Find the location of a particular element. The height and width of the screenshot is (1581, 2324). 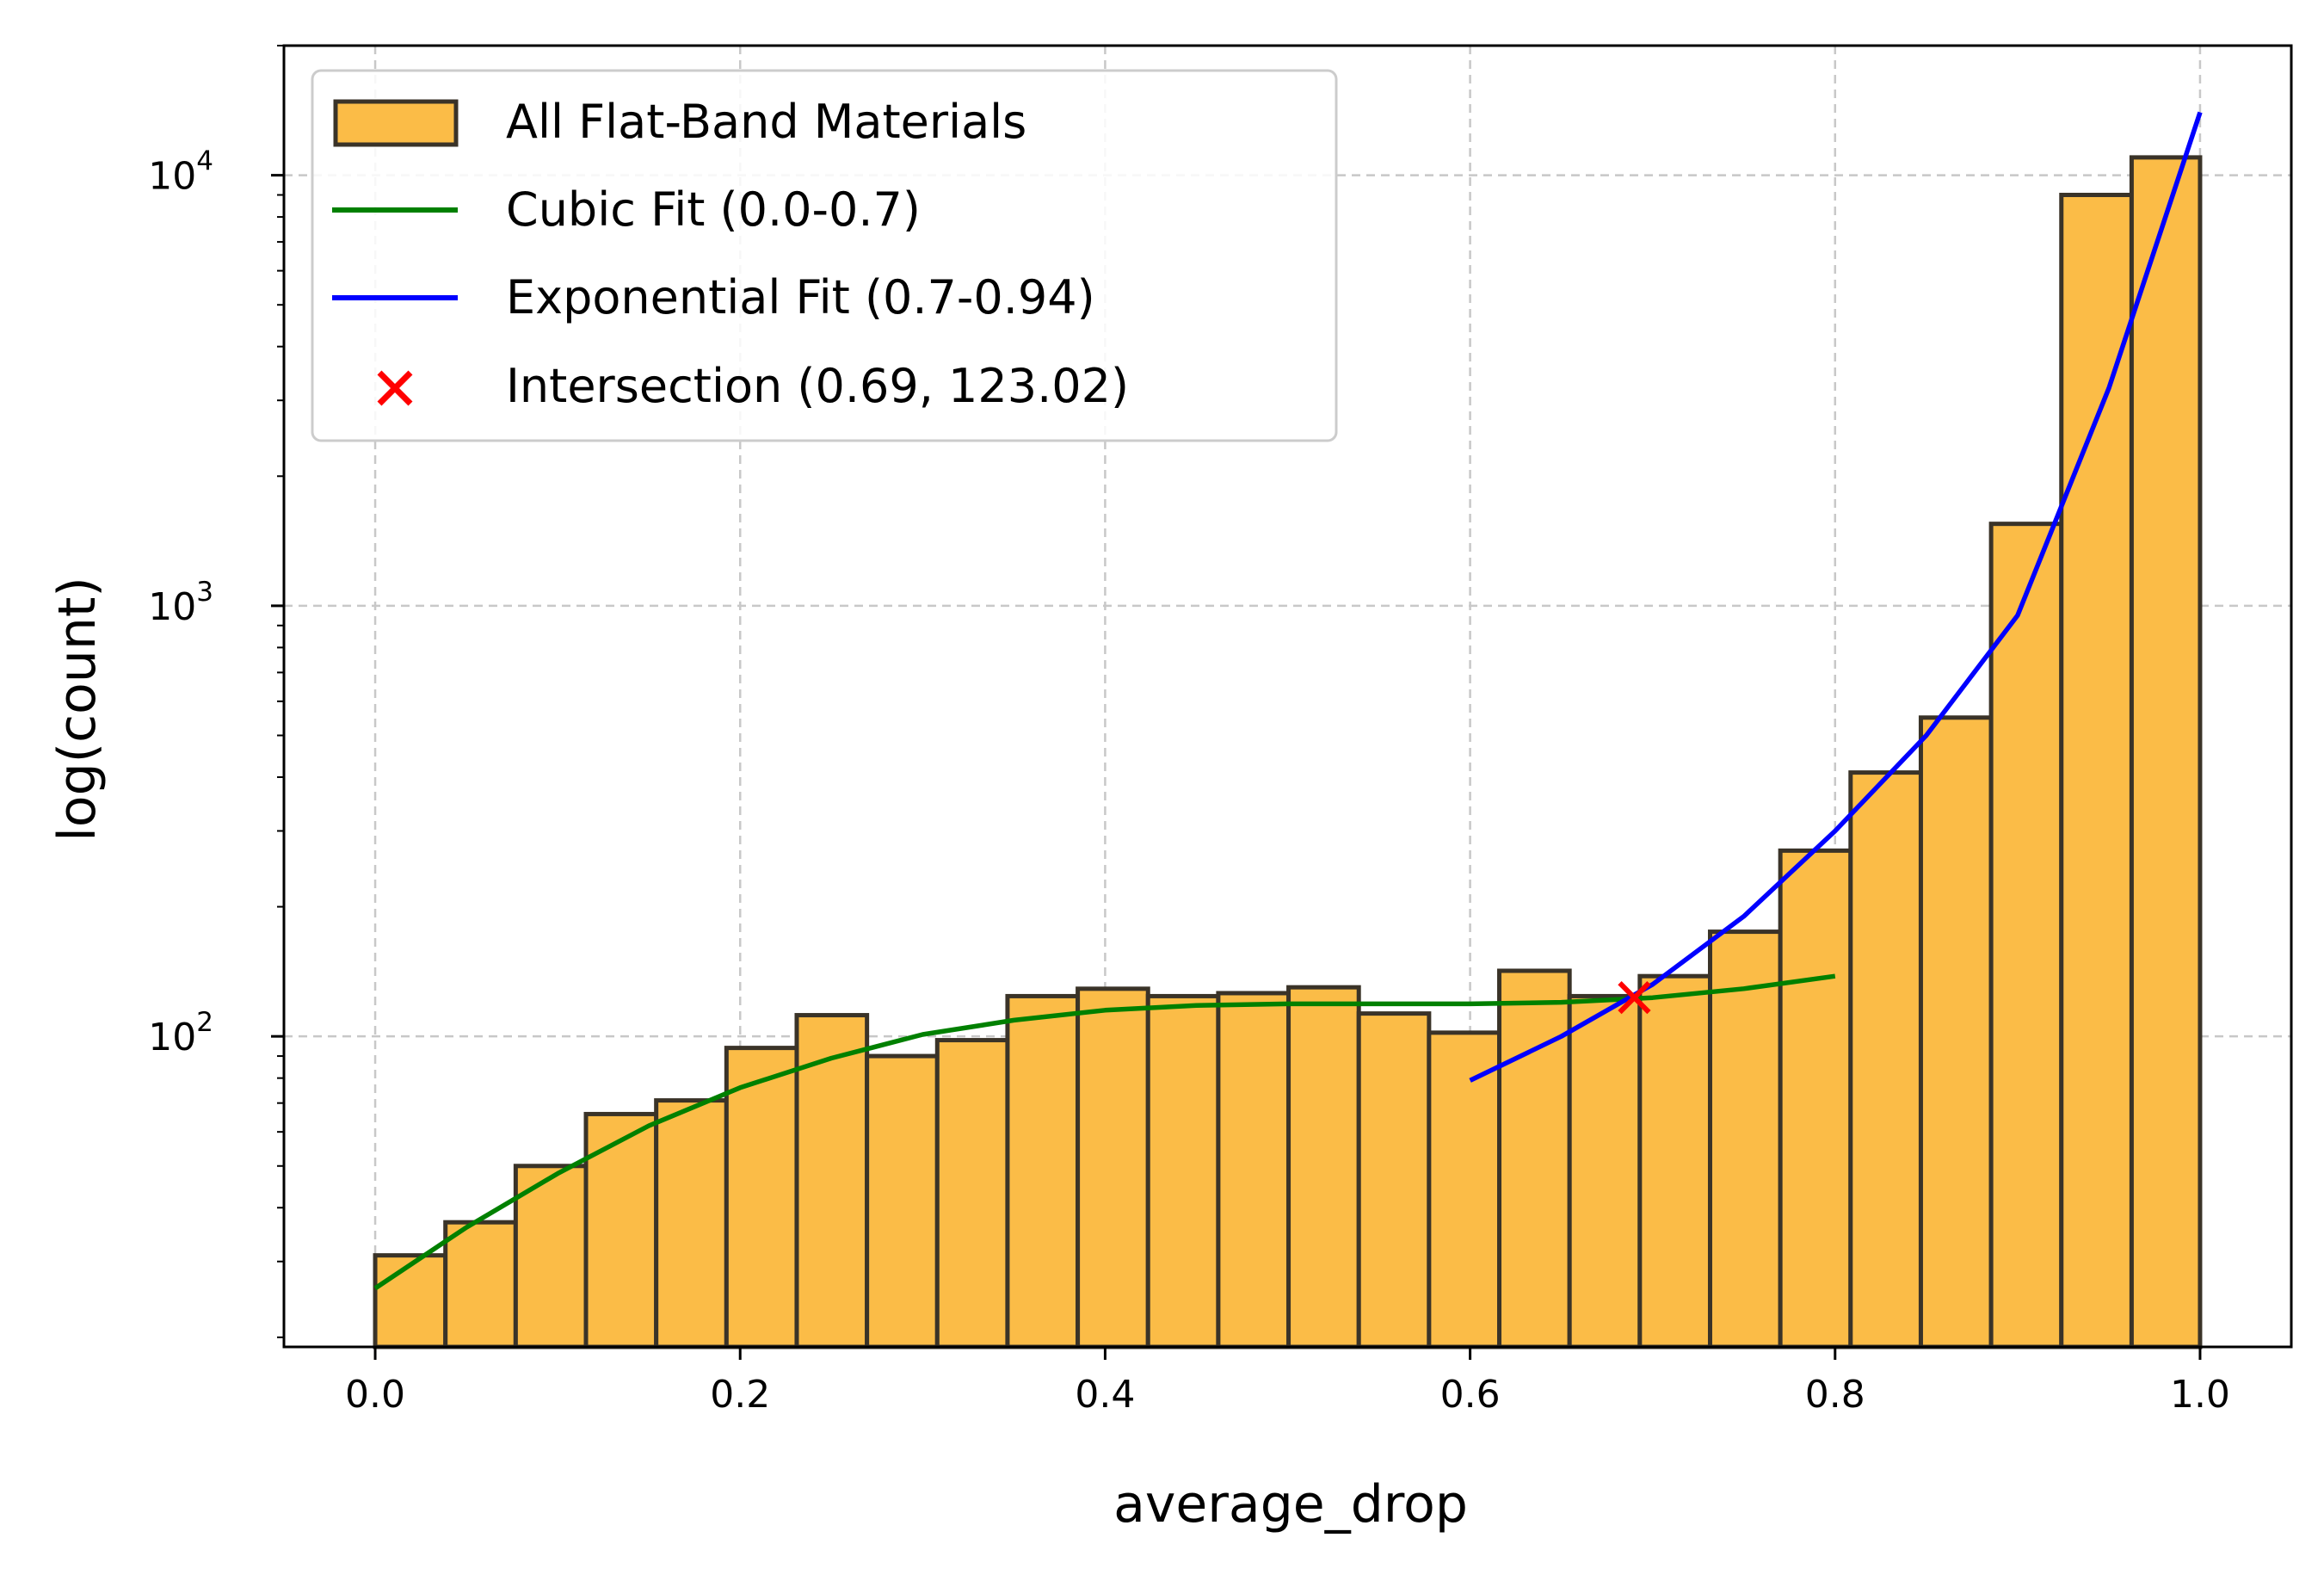

x-tick-label: 0.8 is located at coordinates (1835, 1395).